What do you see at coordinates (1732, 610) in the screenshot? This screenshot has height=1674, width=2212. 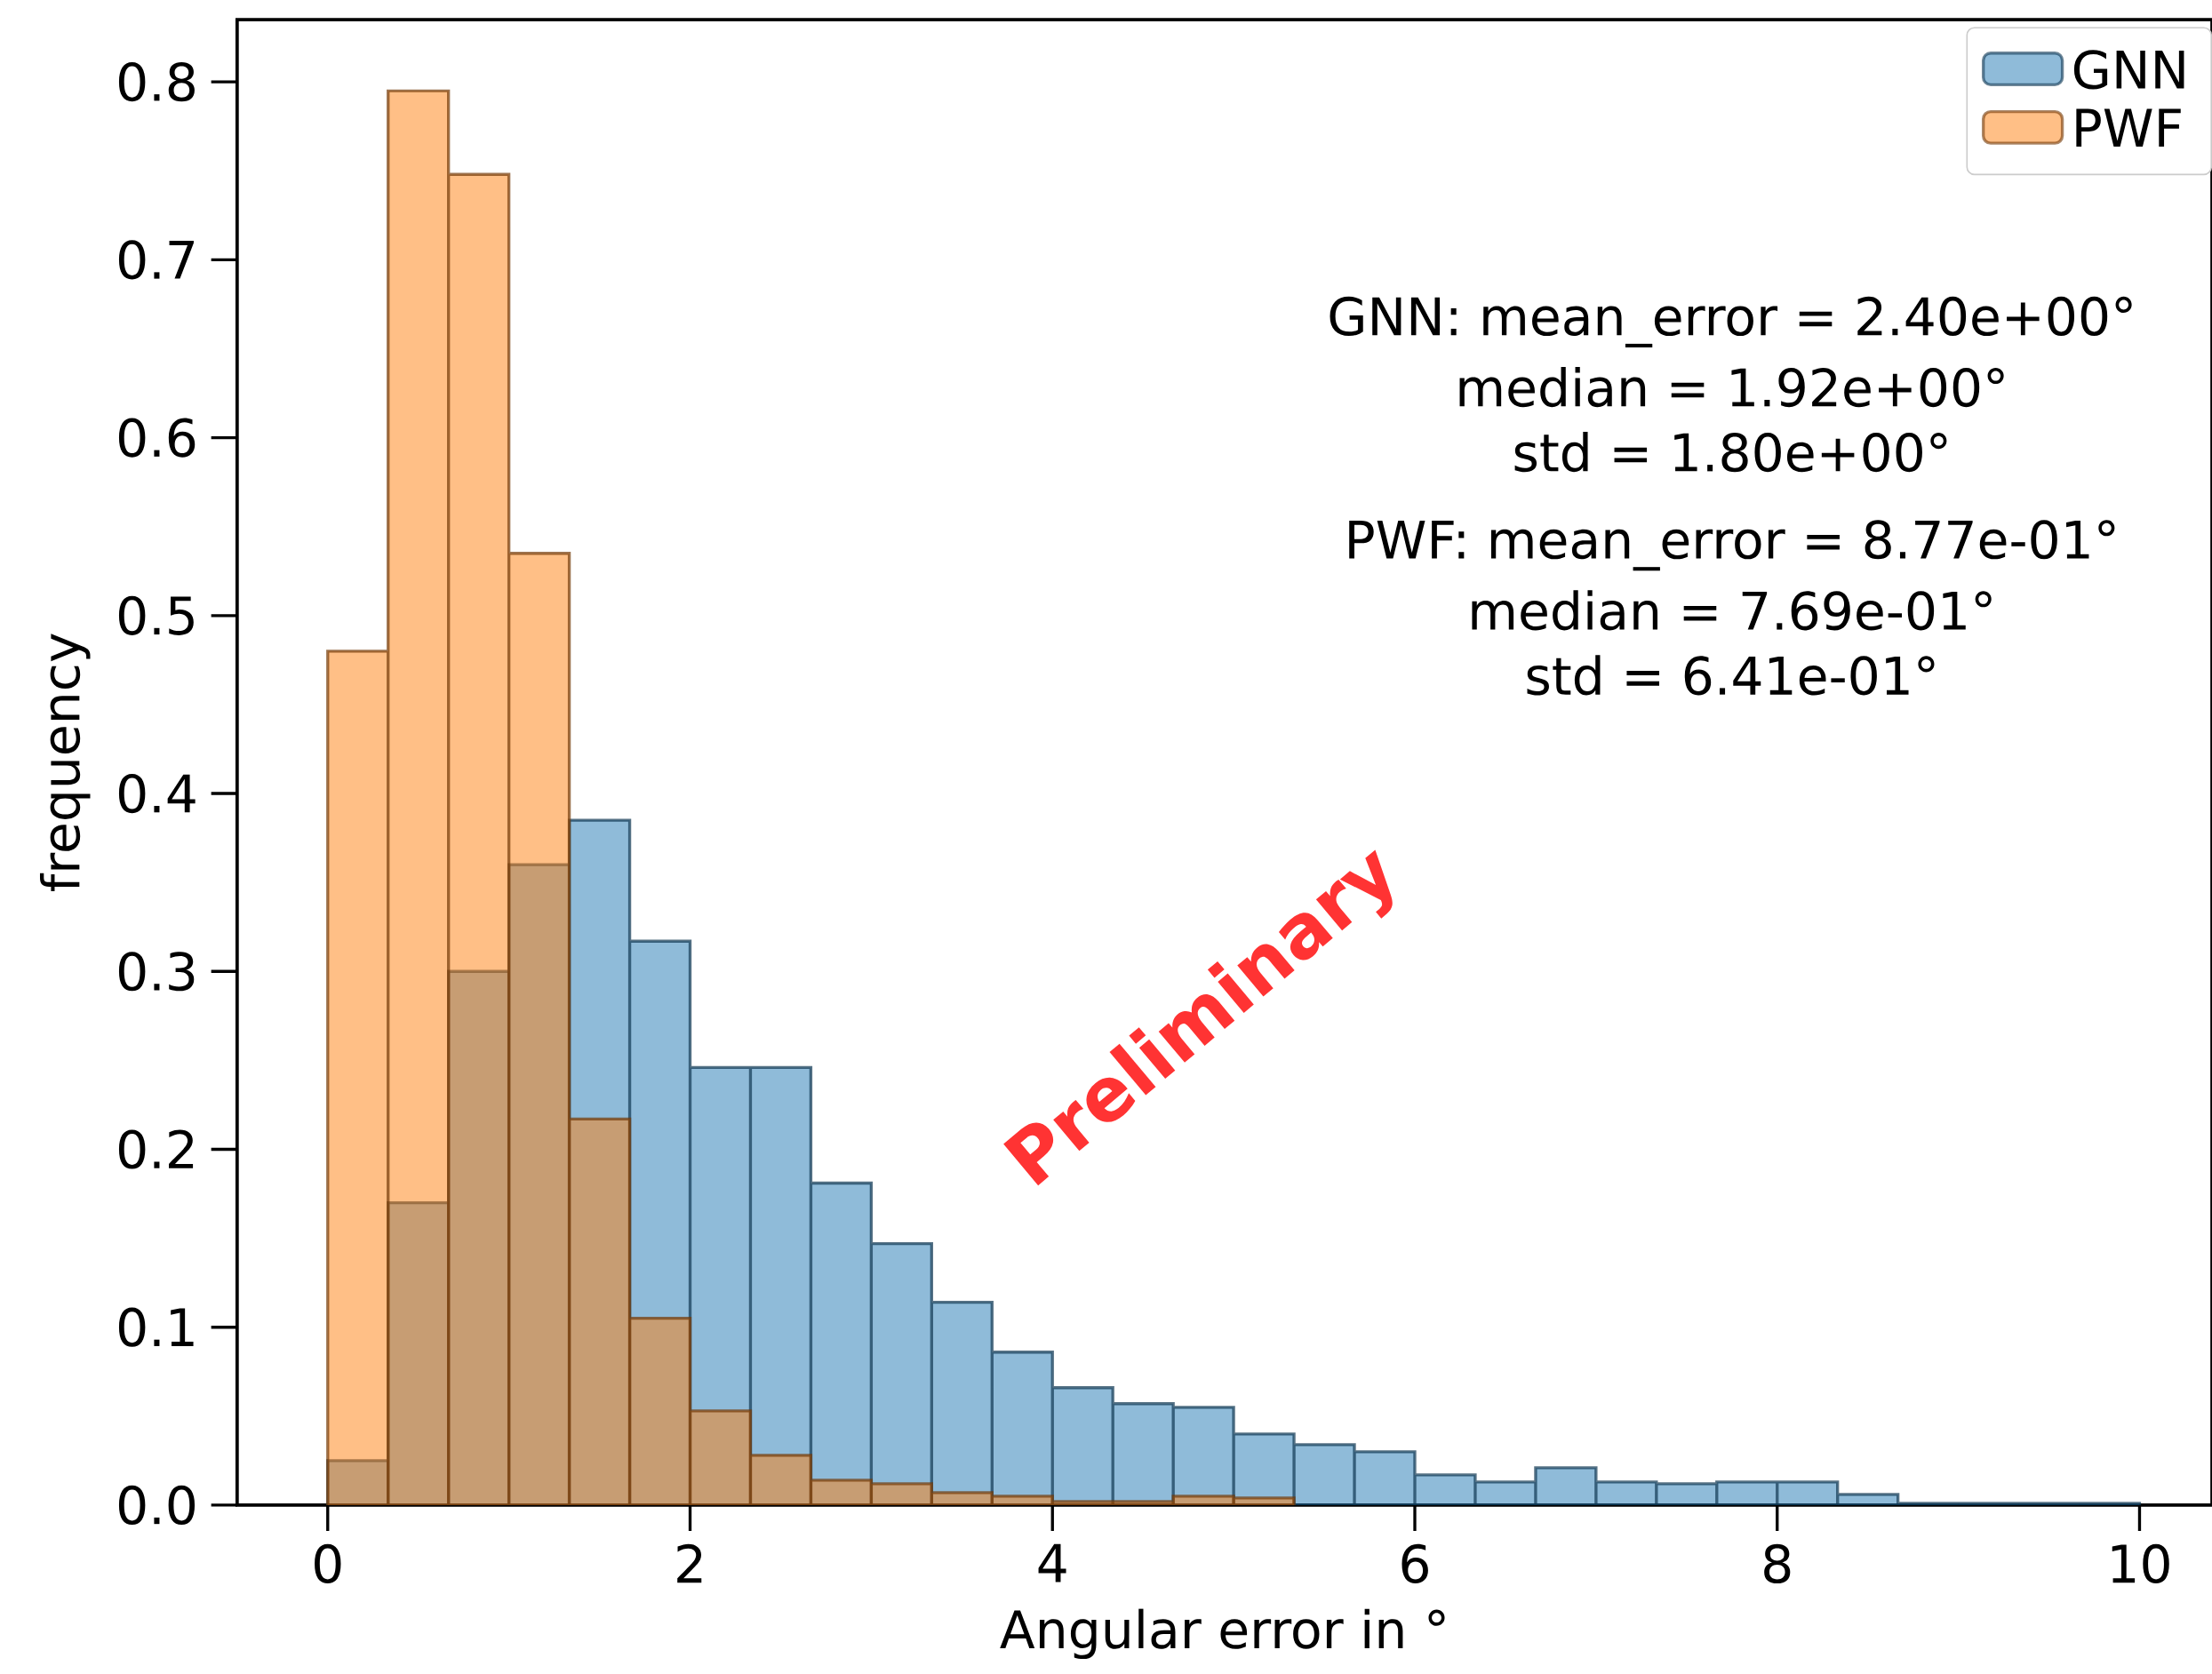 I see `annotation: median = 7.69e-01°` at bounding box center [1732, 610].